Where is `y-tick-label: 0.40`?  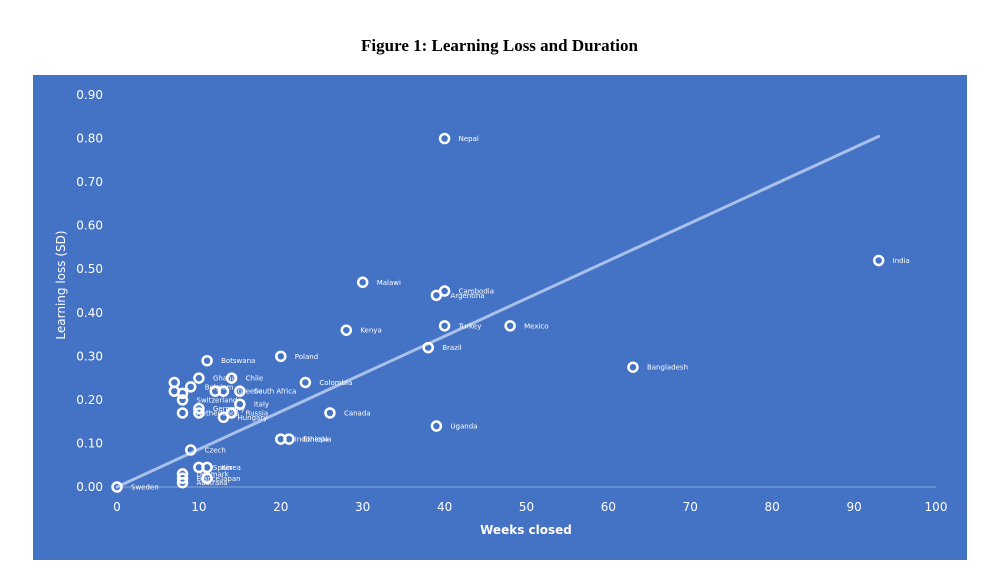
y-tick-label: 0.40 is located at coordinates (89, 313).